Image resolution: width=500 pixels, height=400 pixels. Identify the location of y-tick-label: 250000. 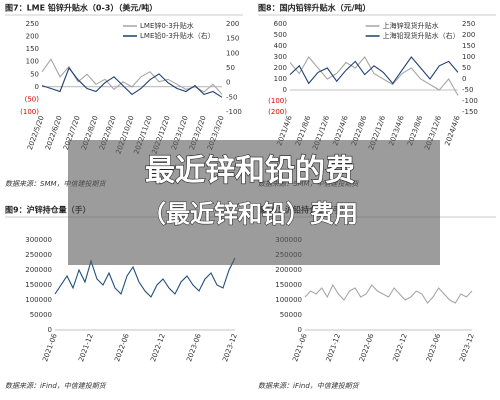
(38, 255).